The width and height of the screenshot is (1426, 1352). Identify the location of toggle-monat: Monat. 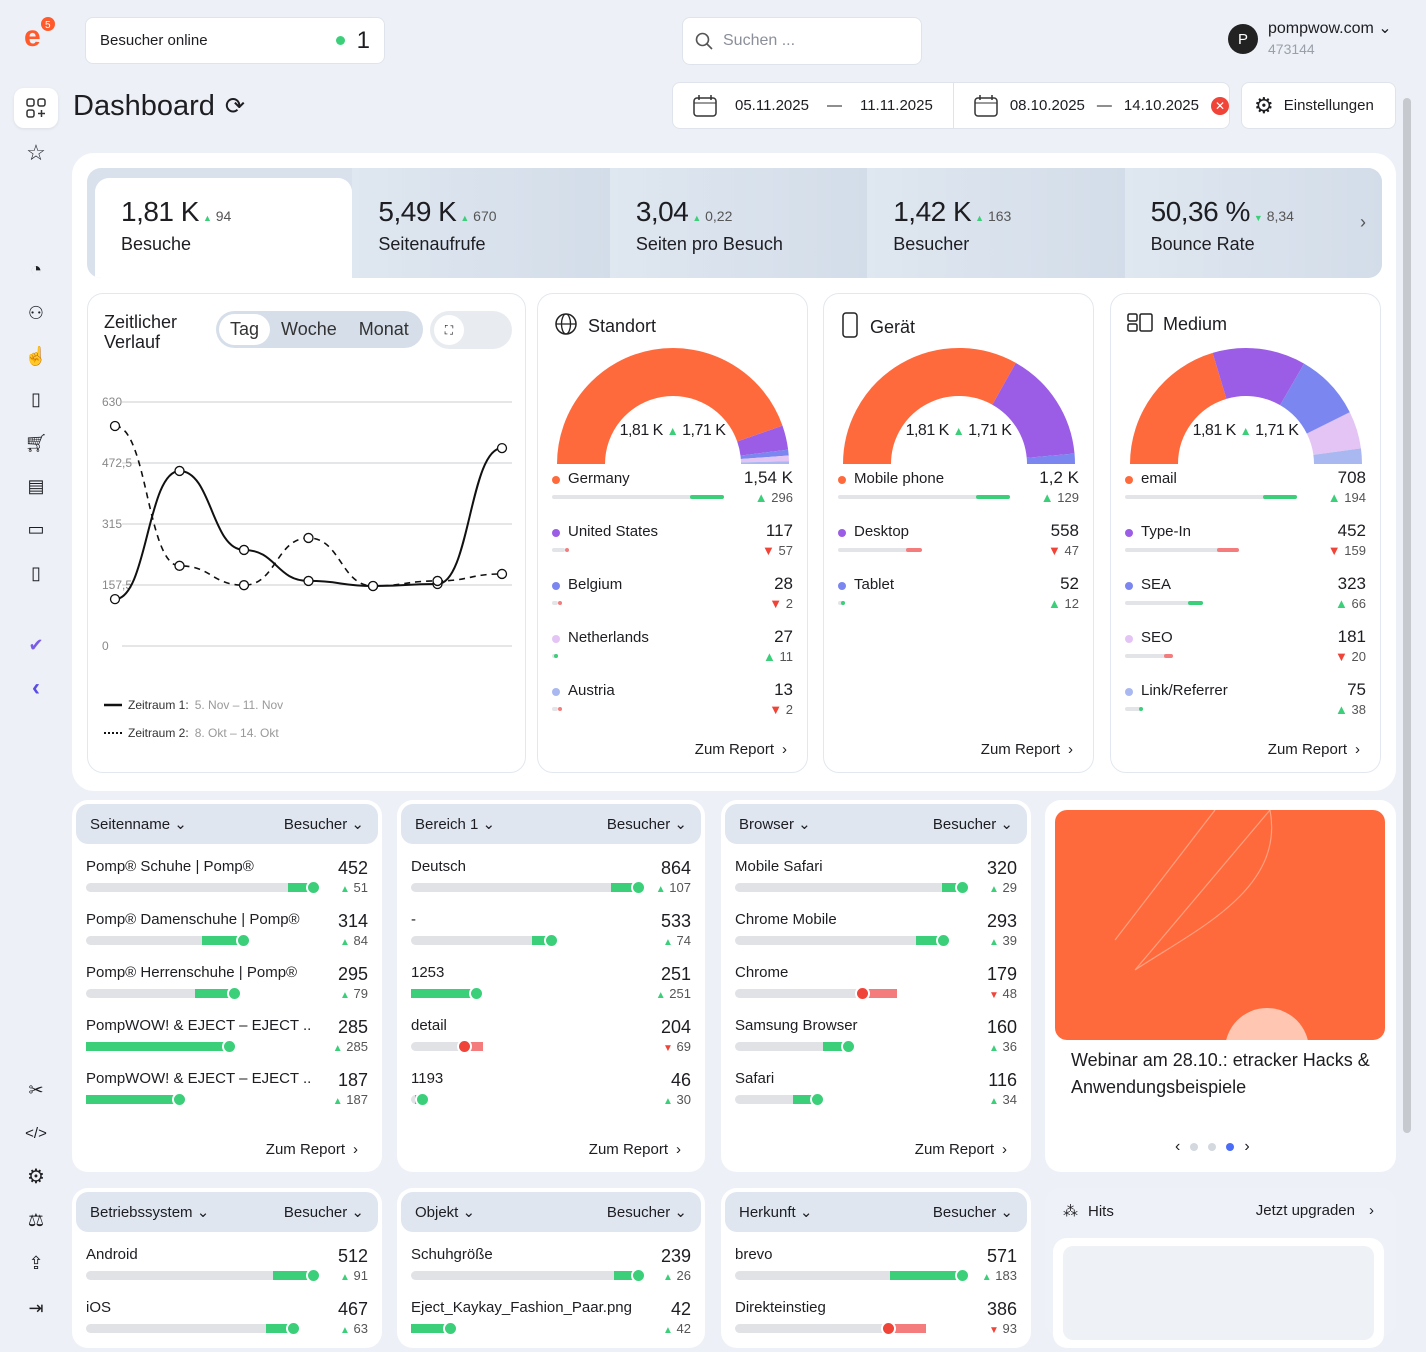
(384, 329).